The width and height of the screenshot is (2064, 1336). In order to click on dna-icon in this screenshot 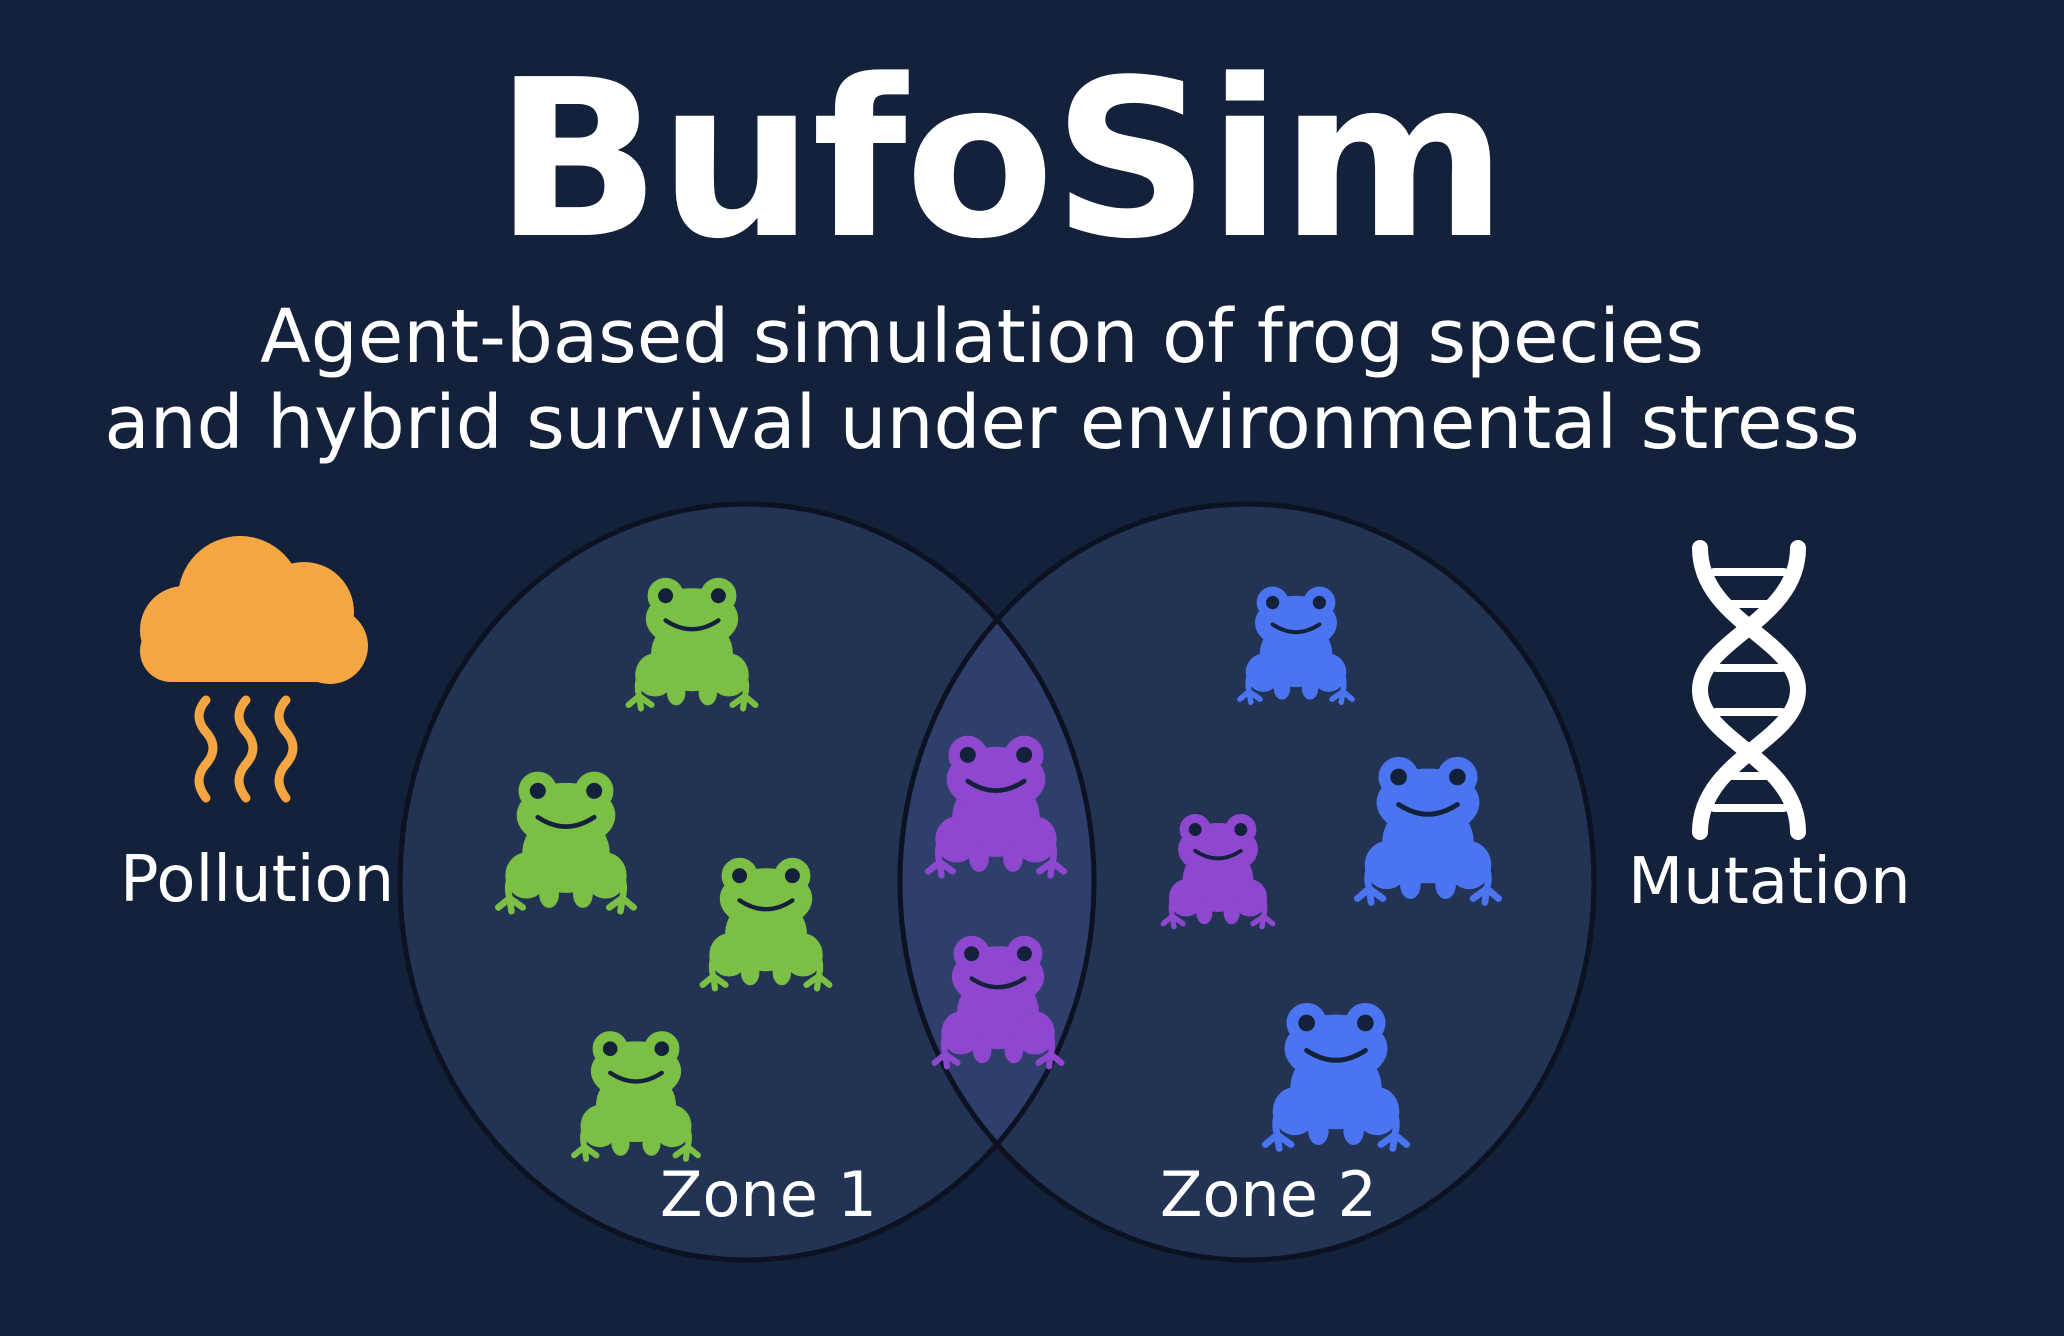, I will do `click(1749, 690)`.